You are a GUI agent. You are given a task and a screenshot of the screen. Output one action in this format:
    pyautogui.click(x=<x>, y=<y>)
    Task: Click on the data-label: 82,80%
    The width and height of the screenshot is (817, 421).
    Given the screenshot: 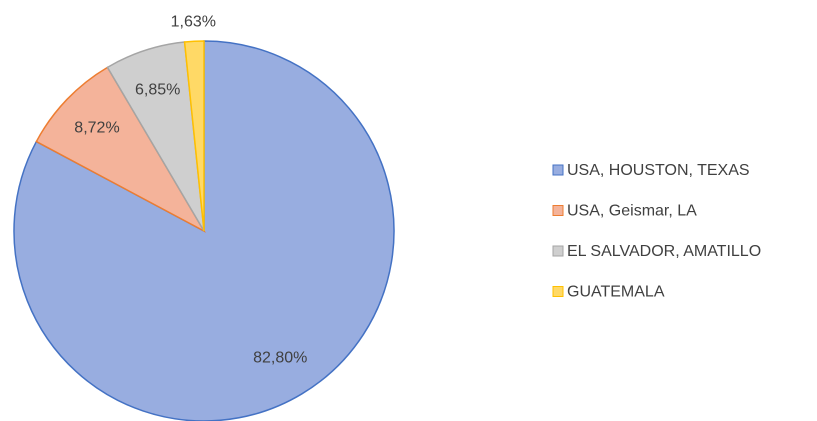 What is the action you would take?
    pyautogui.click(x=280, y=357)
    